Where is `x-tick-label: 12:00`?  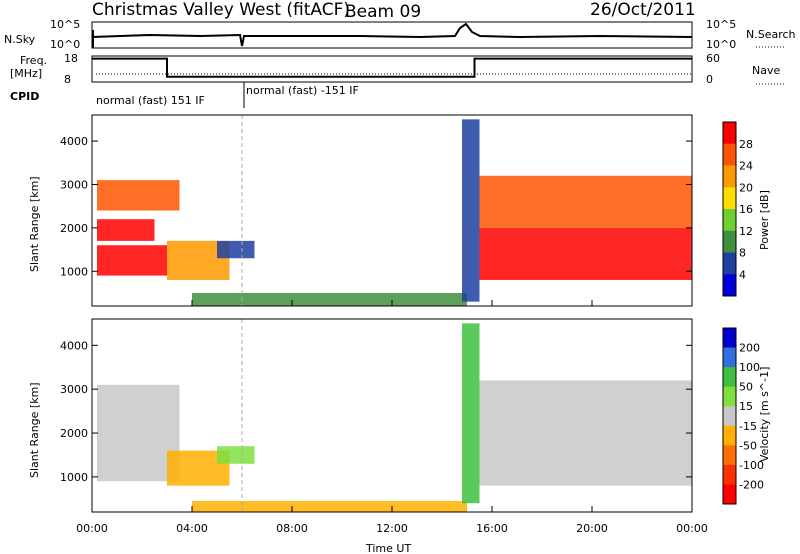 x-tick-label: 12:00 is located at coordinates (392, 528).